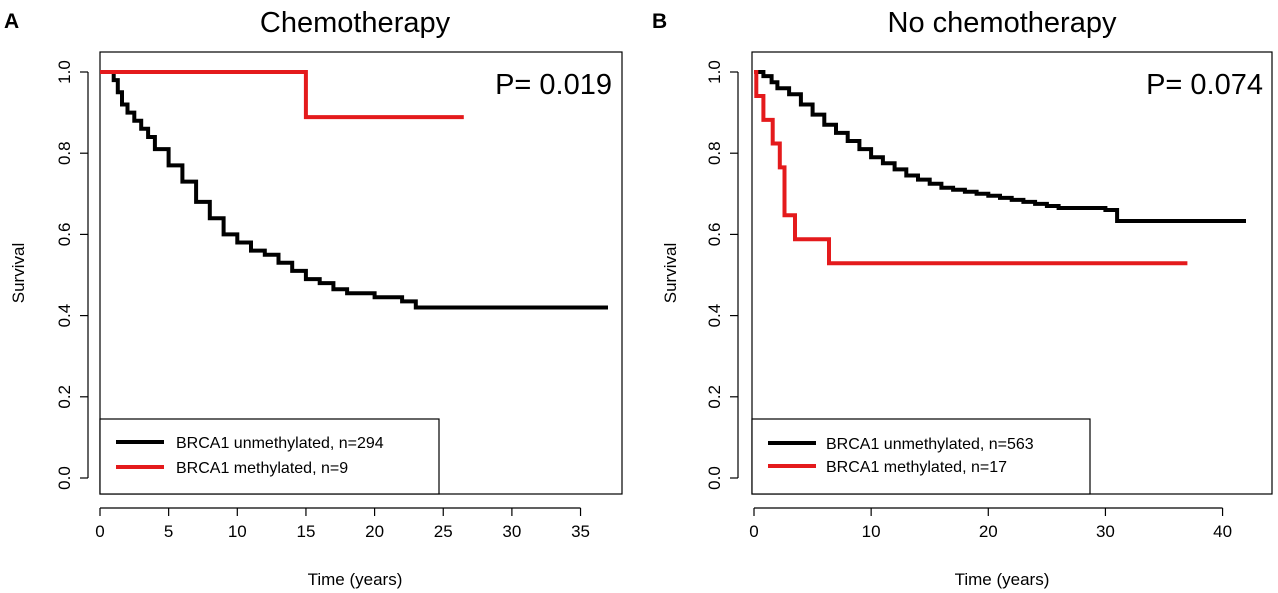  What do you see at coordinates (355, 23) in the screenshot?
I see `panel-title: Chemotherapy` at bounding box center [355, 23].